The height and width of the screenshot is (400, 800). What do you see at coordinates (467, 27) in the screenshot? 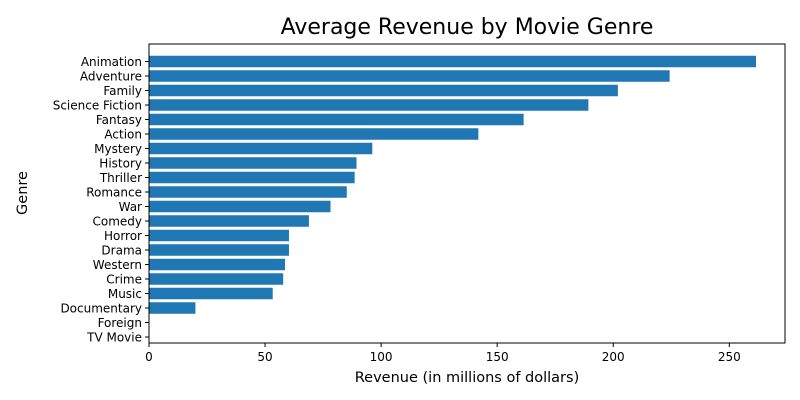
I see `chart-title: Average Revenue by Movie Genre` at bounding box center [467, 27].